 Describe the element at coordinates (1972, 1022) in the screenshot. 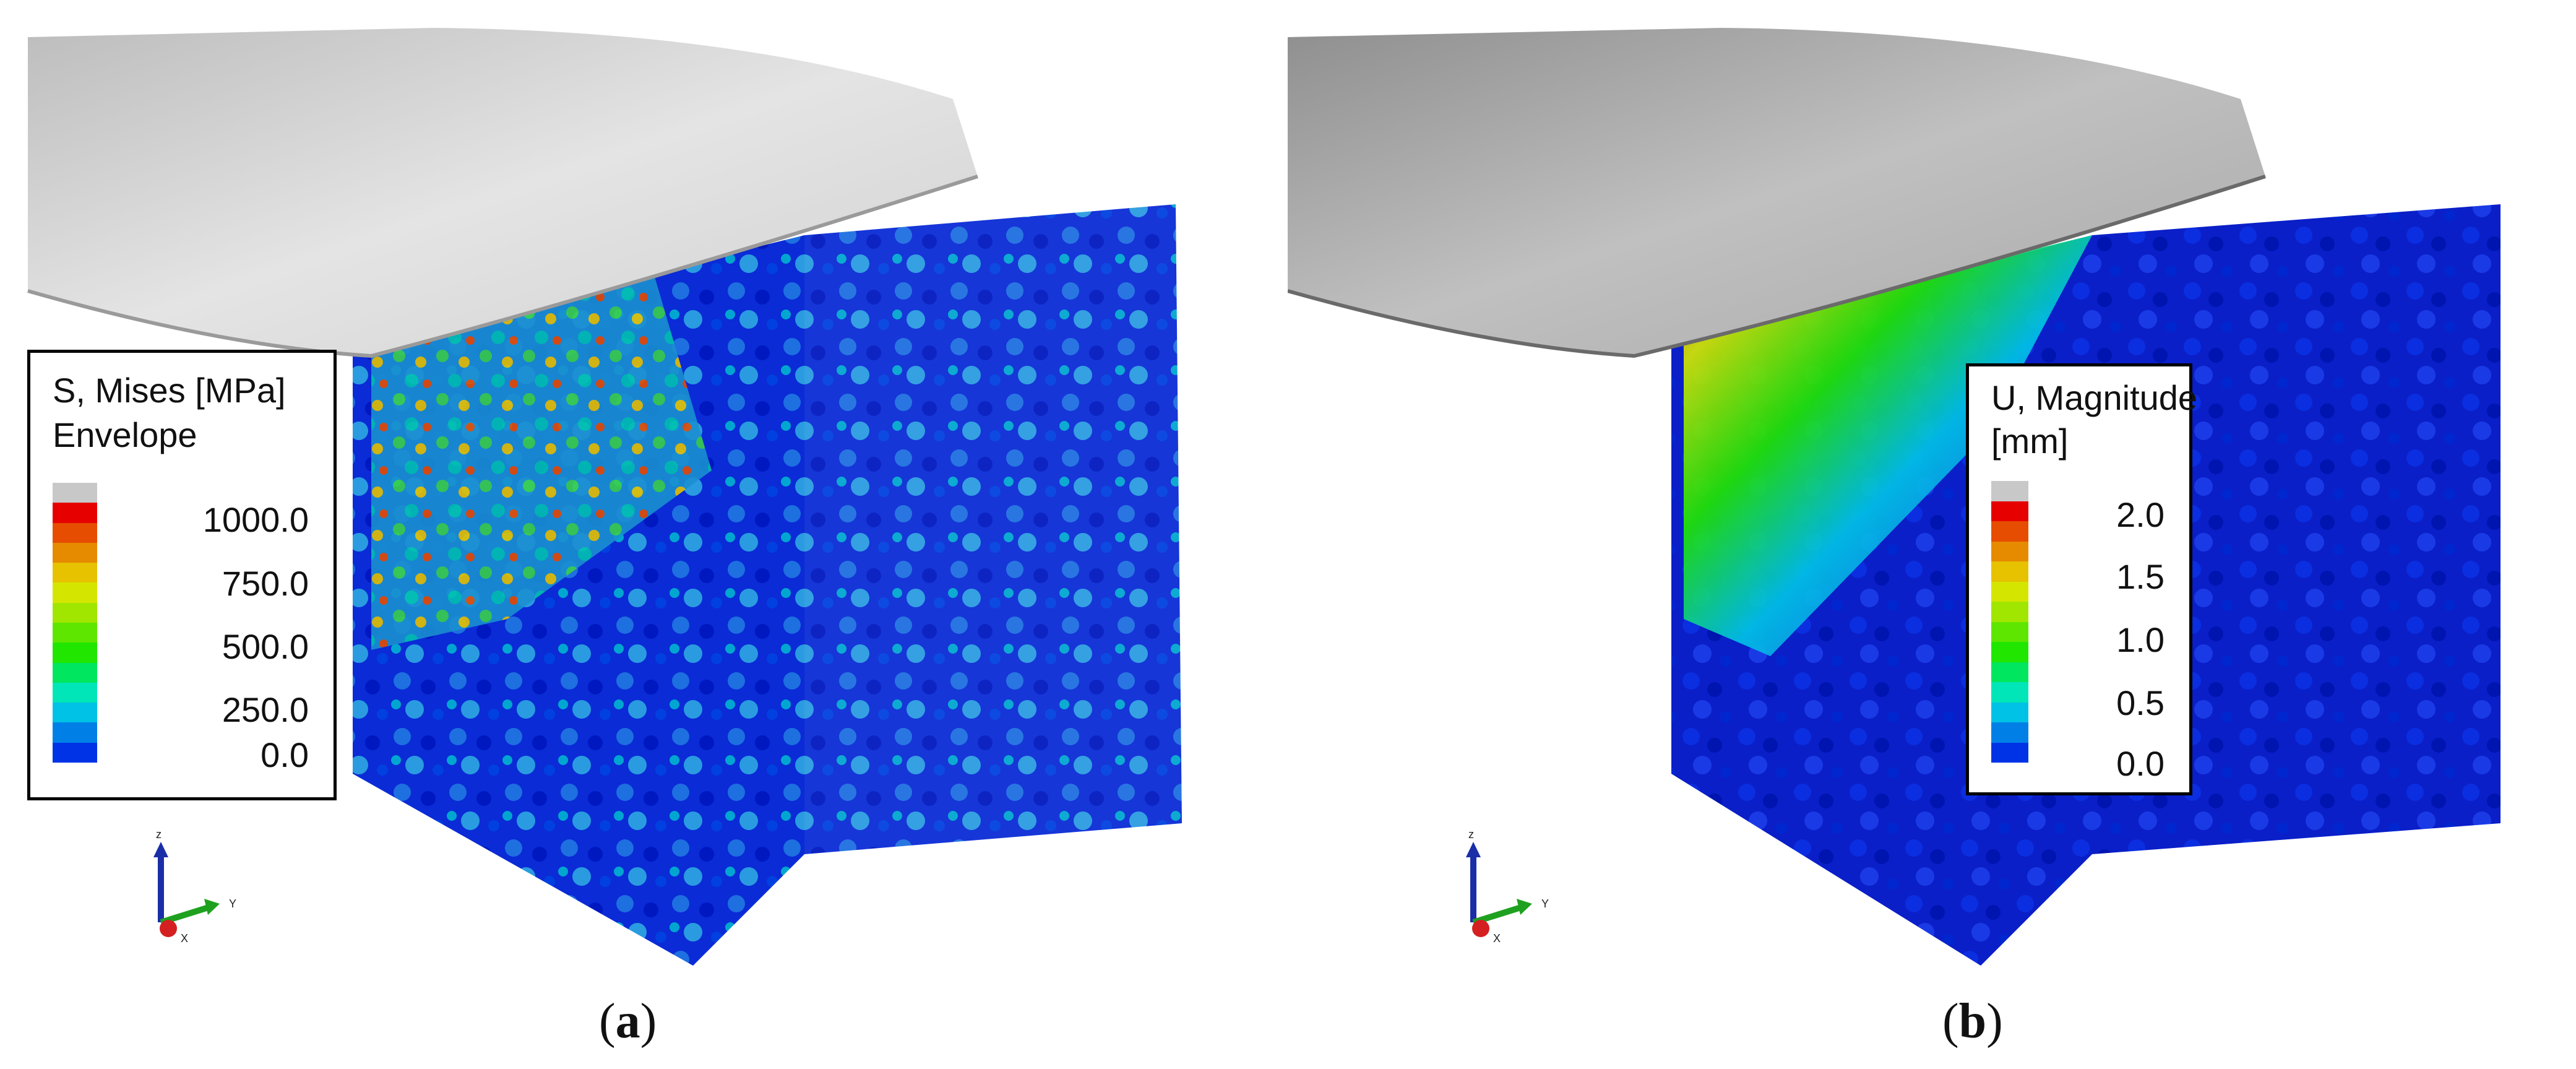

I see `panel-caption-b: (b)` at that location.